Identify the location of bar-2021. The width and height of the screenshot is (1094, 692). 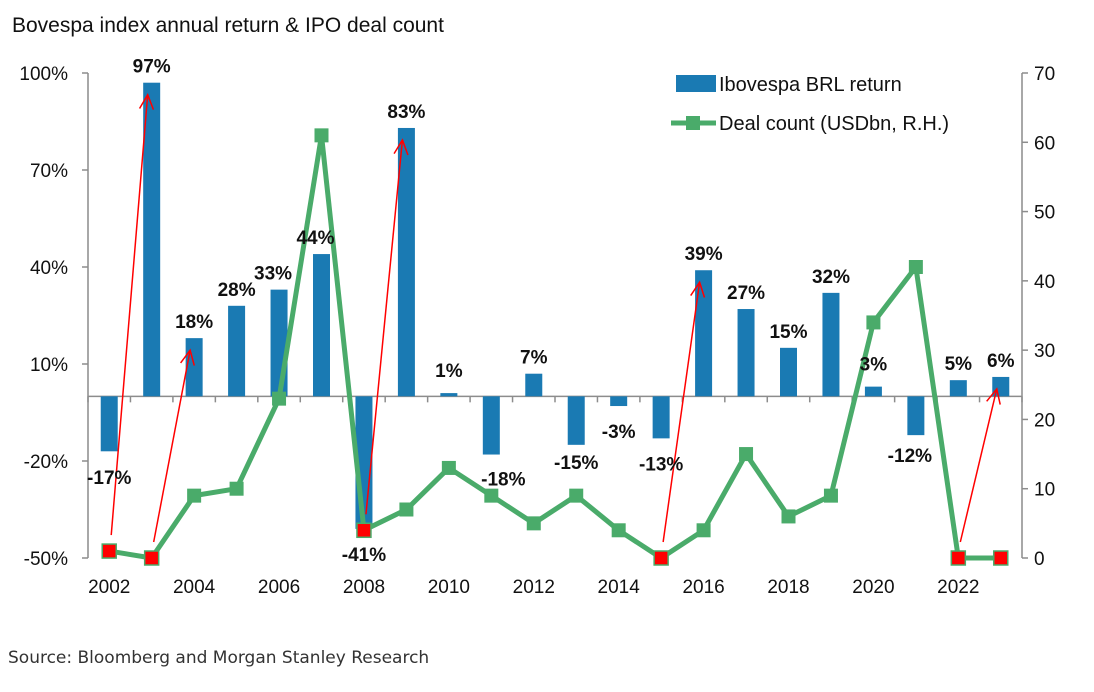
(916, 416).